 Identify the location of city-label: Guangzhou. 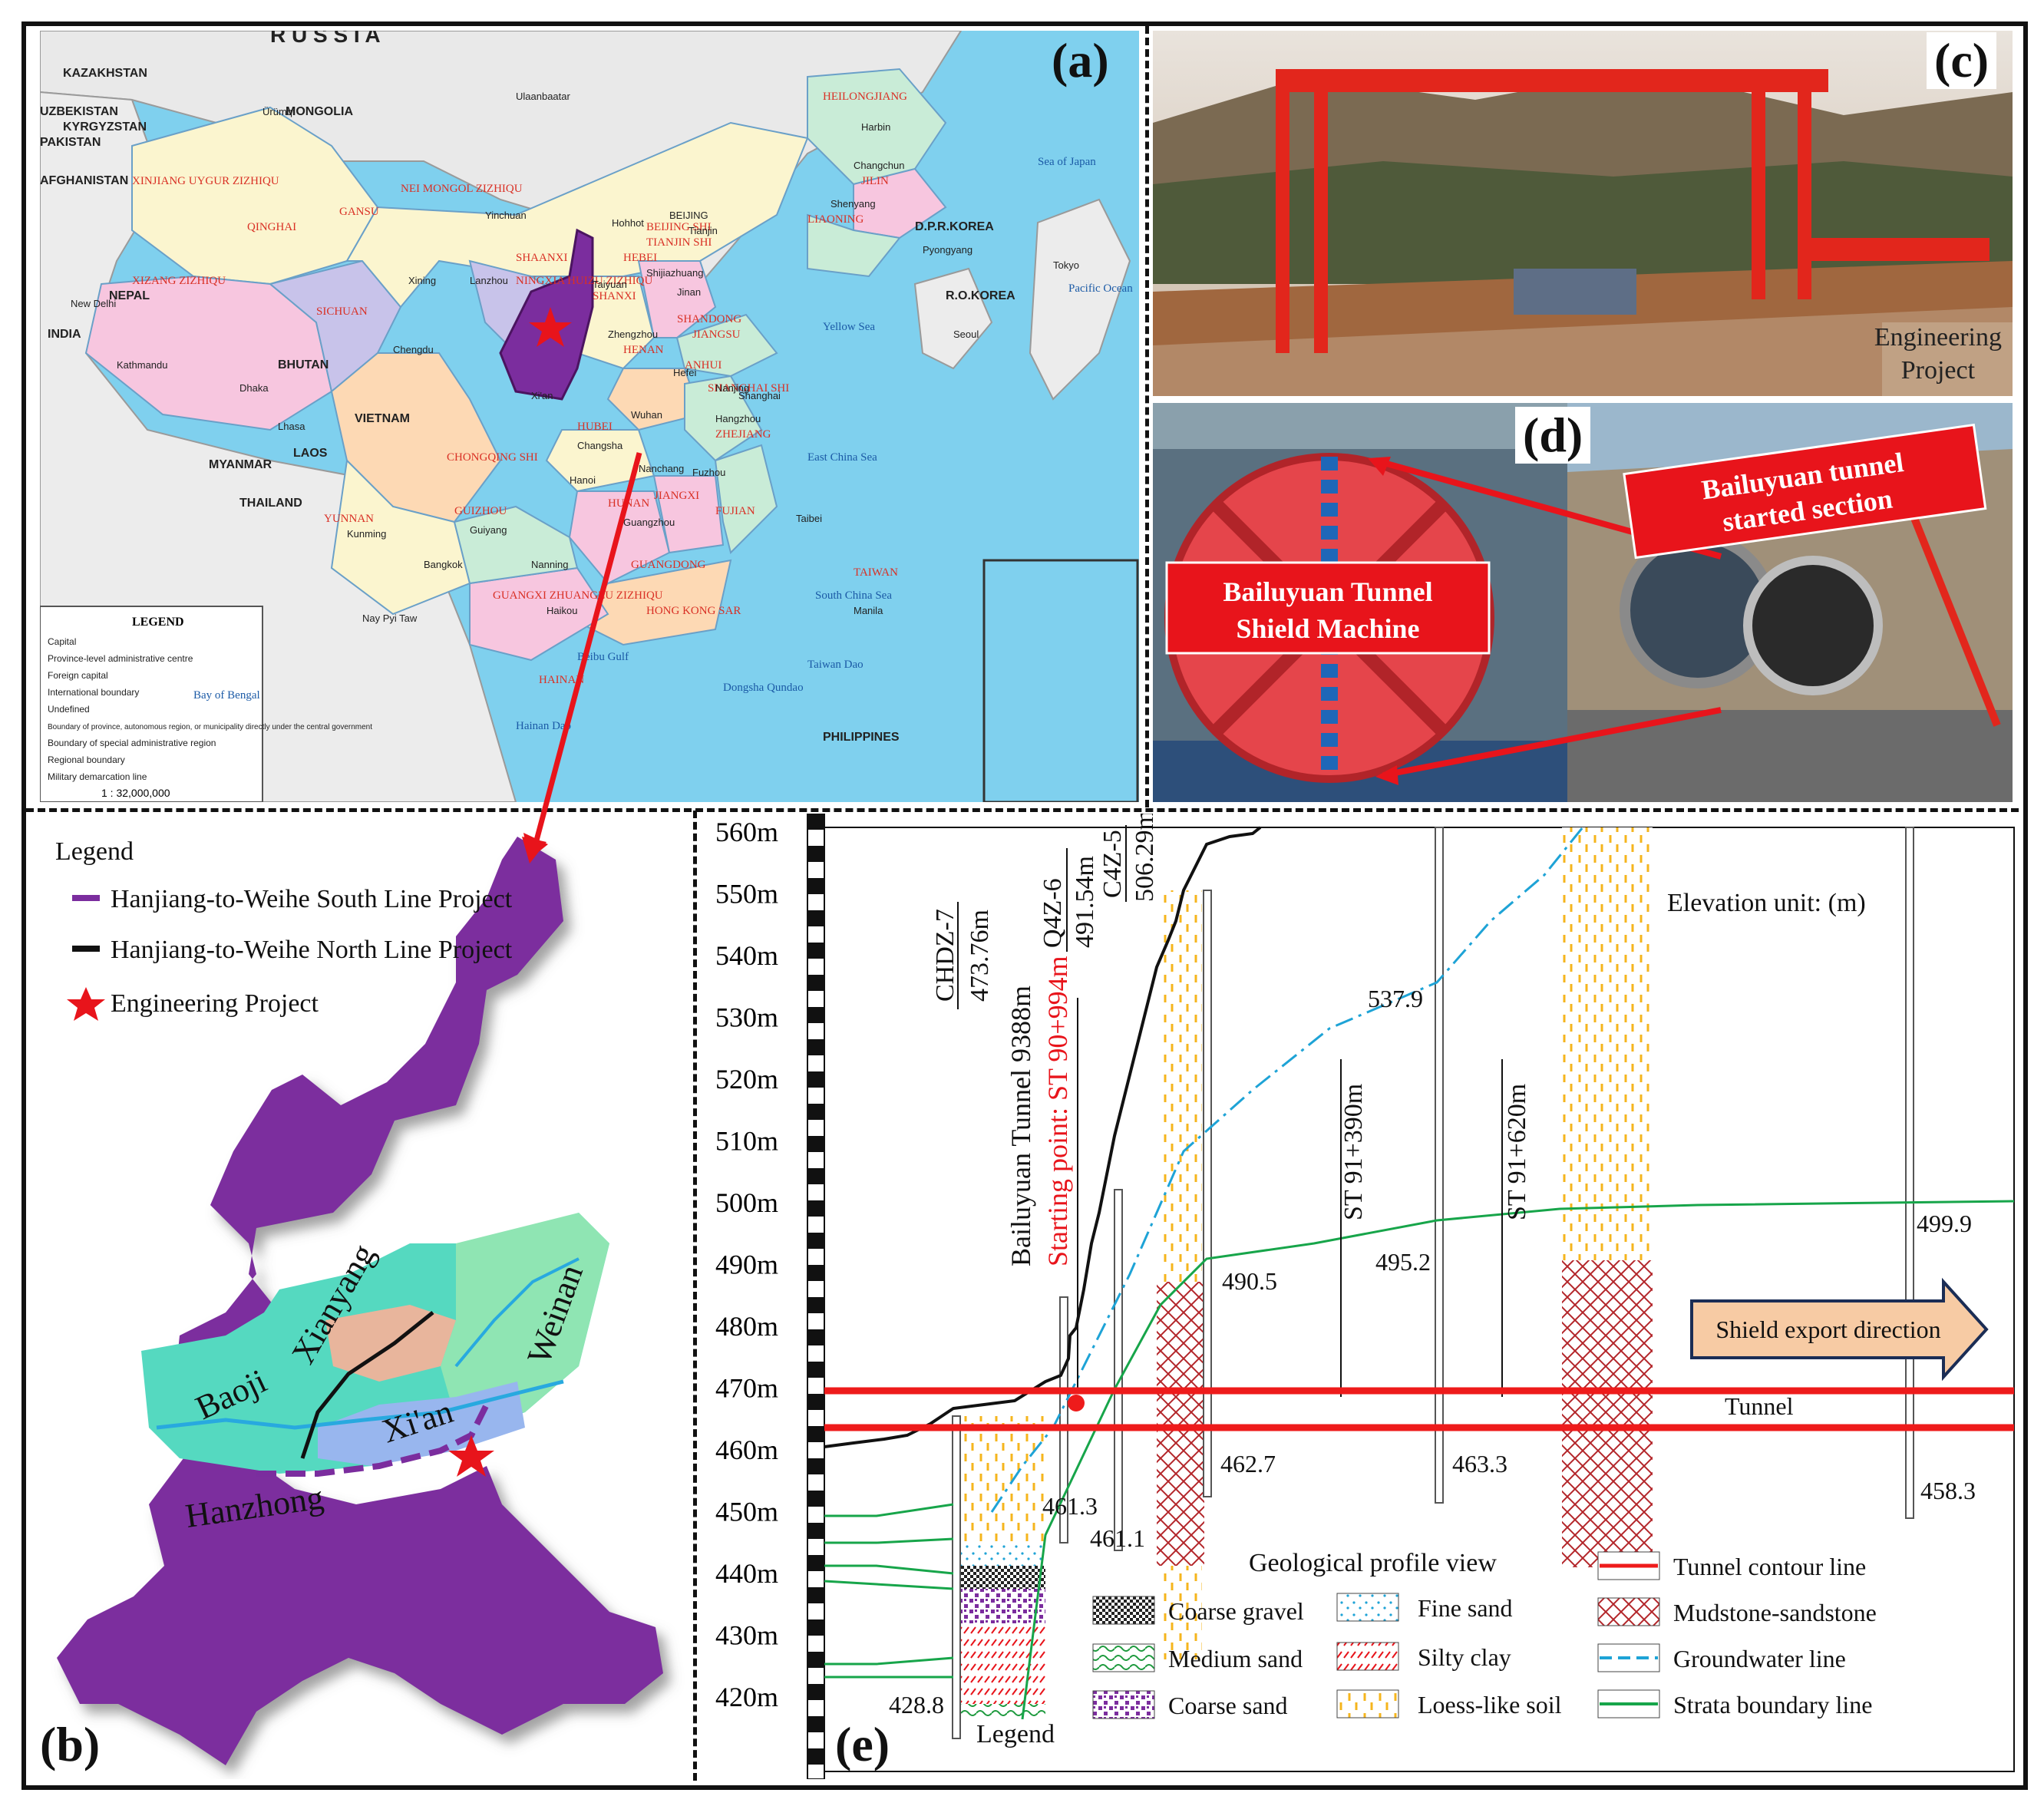
(649, 522).